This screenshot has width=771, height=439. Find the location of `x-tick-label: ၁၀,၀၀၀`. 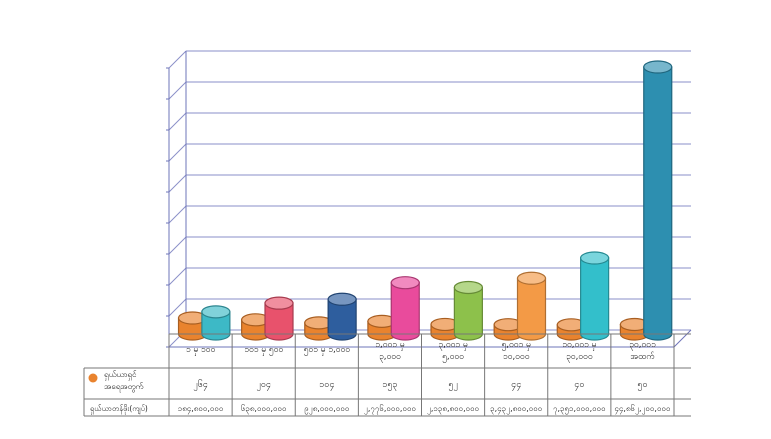

x-tick-label: ၁၀,၀၀၀ is located at coordinates (516, 357).